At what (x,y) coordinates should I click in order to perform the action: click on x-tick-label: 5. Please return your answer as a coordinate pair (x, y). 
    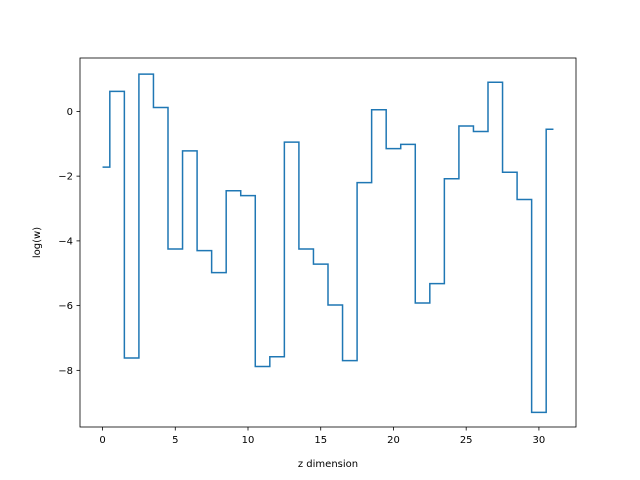
    Looking at the image, I should click on (175, 440).